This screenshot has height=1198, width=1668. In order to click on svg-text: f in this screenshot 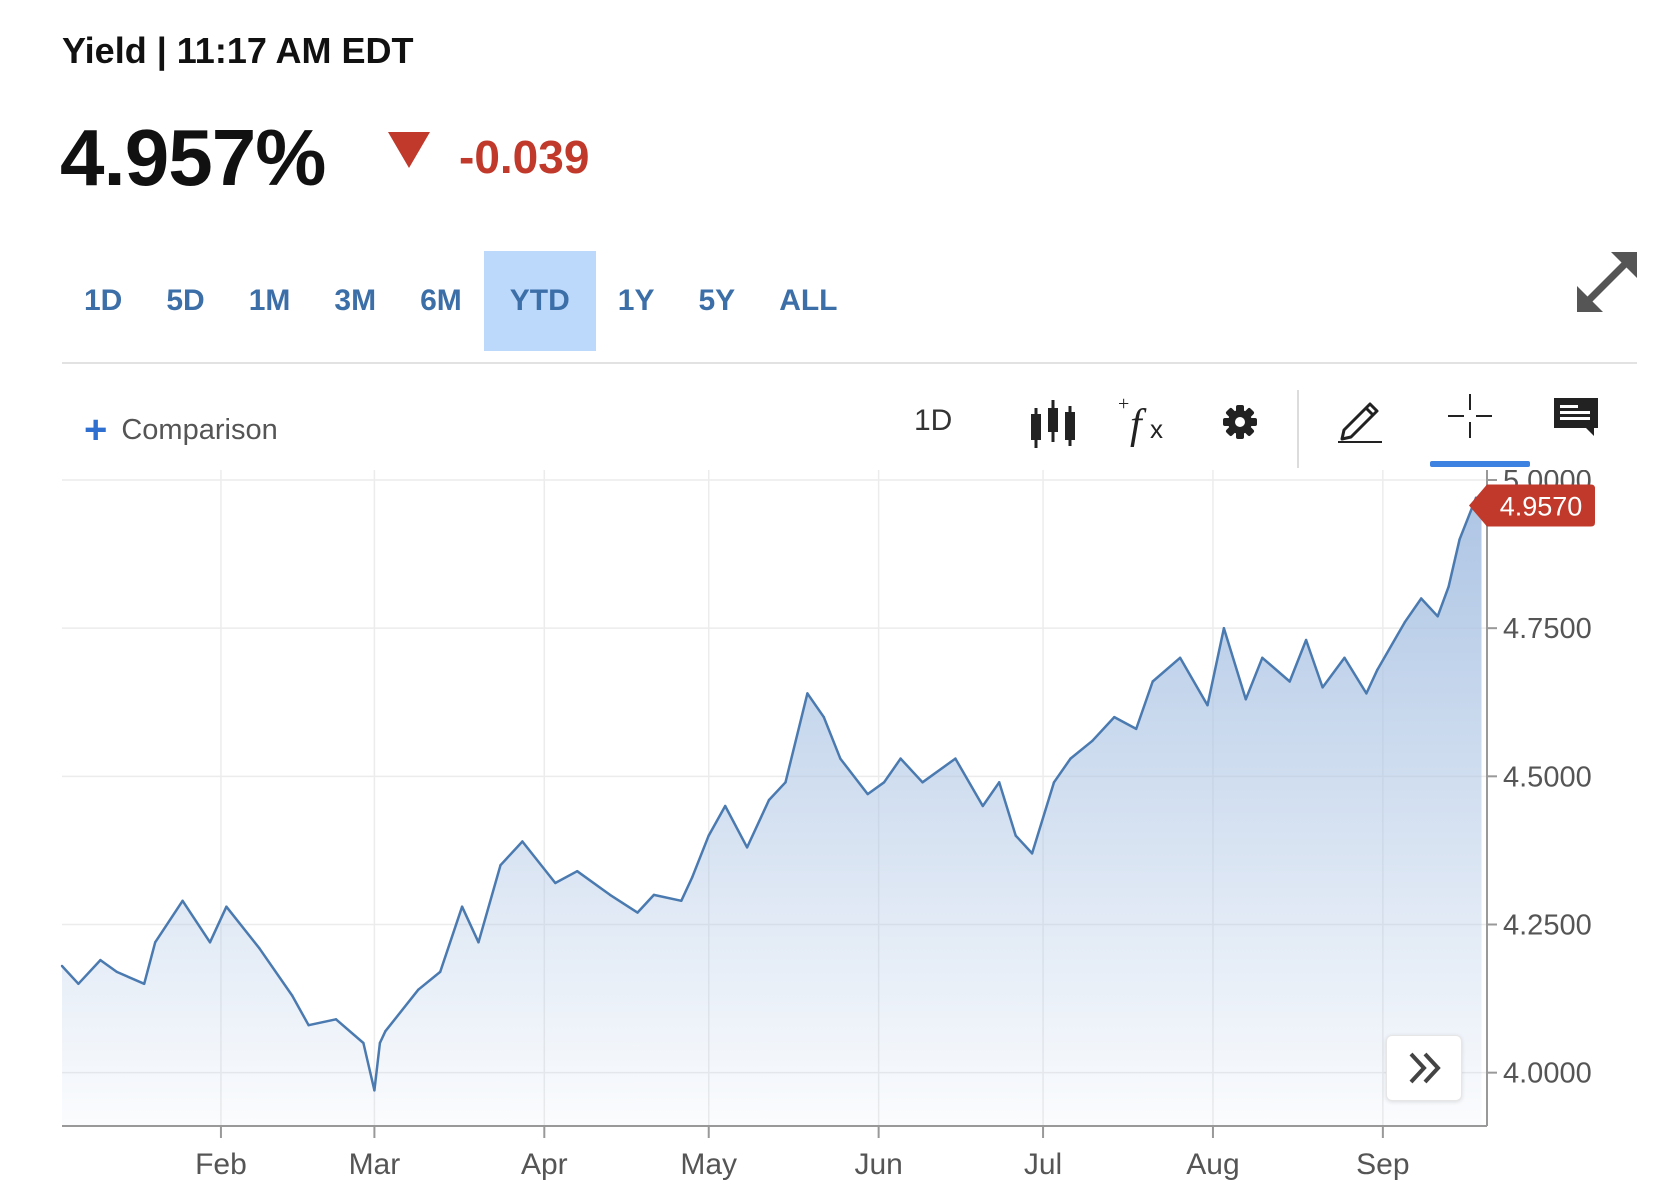, I will do `click(1138, 425)`.